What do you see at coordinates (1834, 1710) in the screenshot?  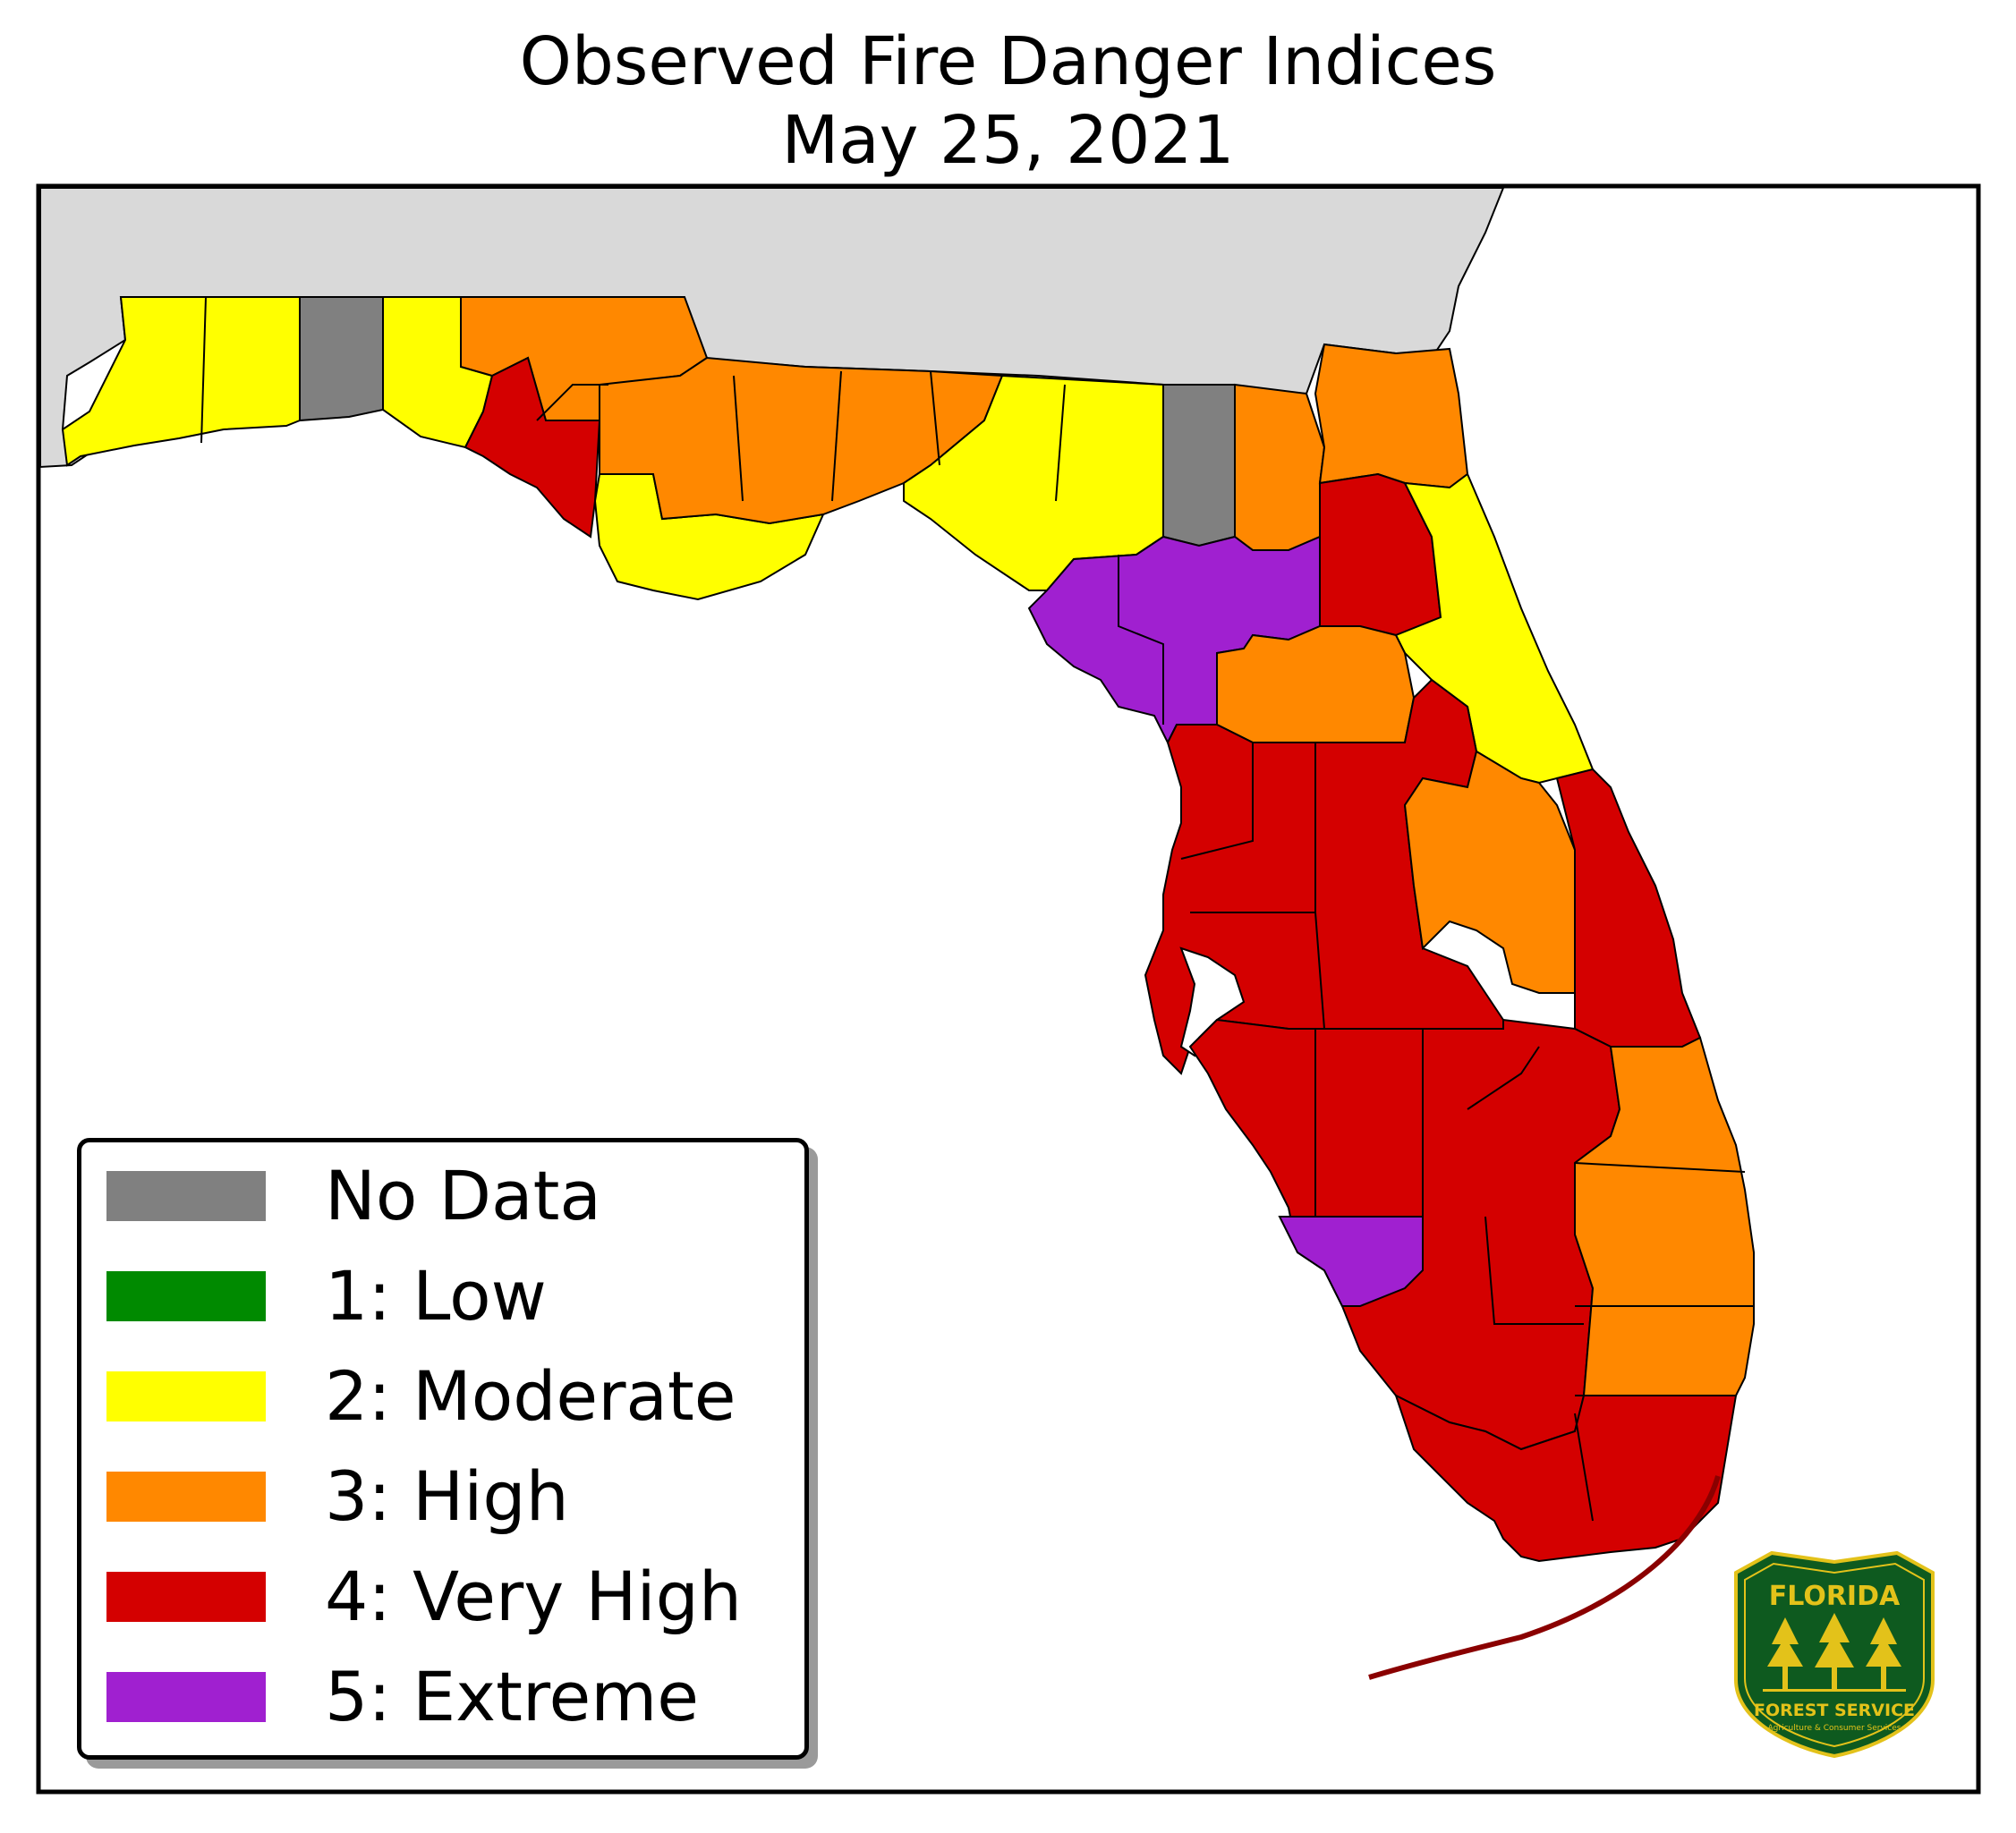 I see `logo-main-text: FOREST SERVICE` at bounding box center [1834, 1710].